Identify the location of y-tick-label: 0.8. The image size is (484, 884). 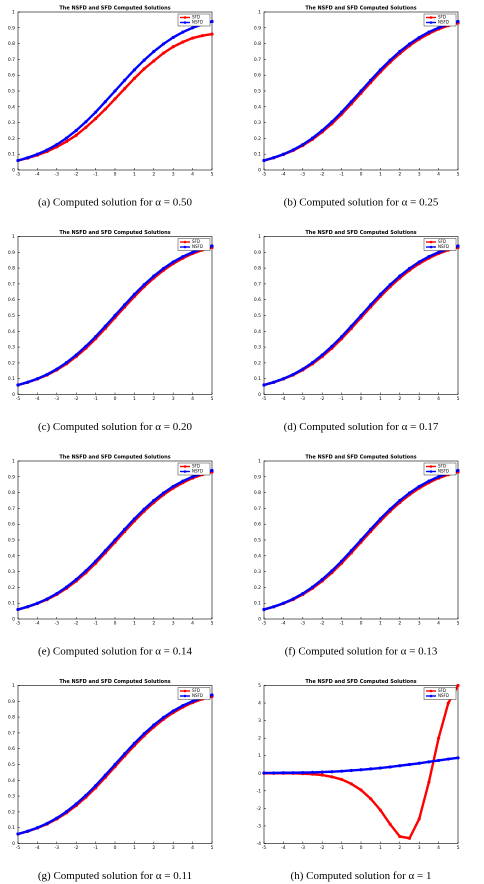
(257, 269).